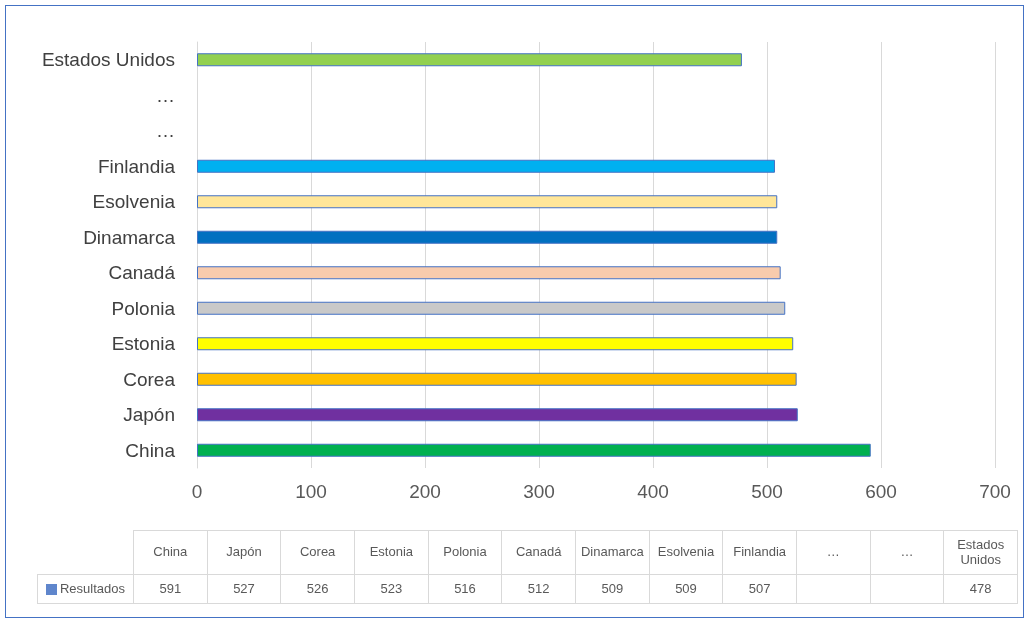 This screenshot has height=623, width=1030. Describe the element at coordinates (136, 166) in the screenshot. I see `y-tick-label: Finlandia` at that location.